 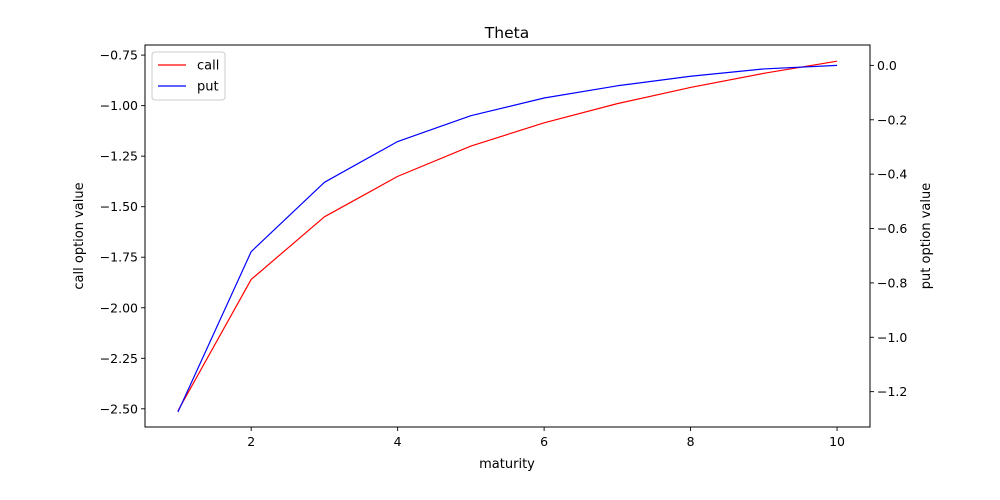 I want to click on right-y-axis-label: put option value, so click(x=926, y=236).